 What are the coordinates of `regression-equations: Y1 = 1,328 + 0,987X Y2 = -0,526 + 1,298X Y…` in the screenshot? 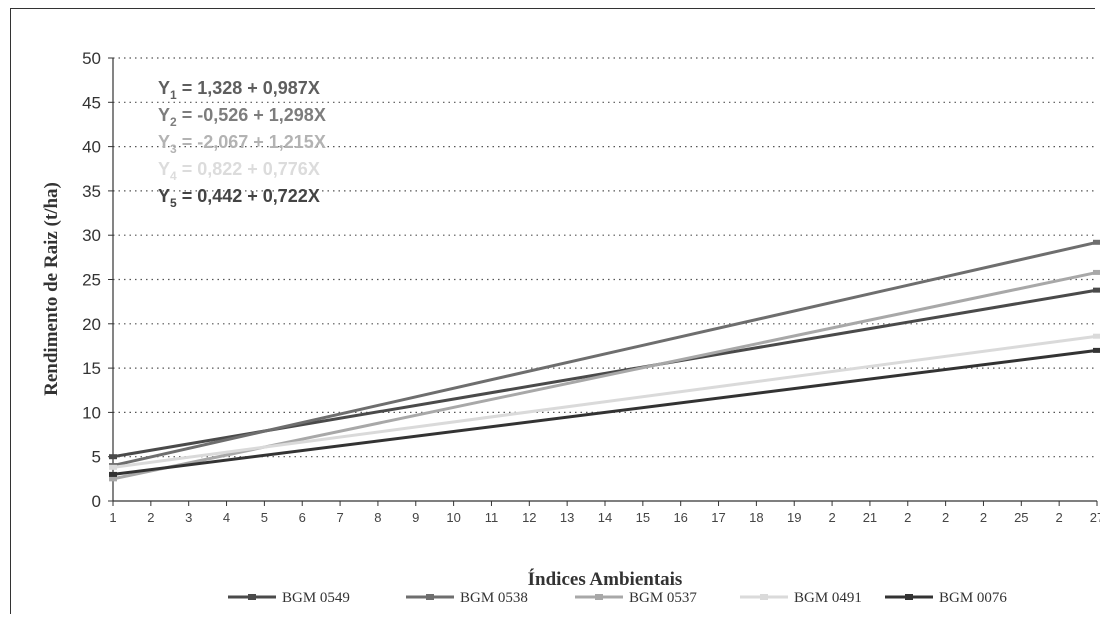 It's located at (242, 144).